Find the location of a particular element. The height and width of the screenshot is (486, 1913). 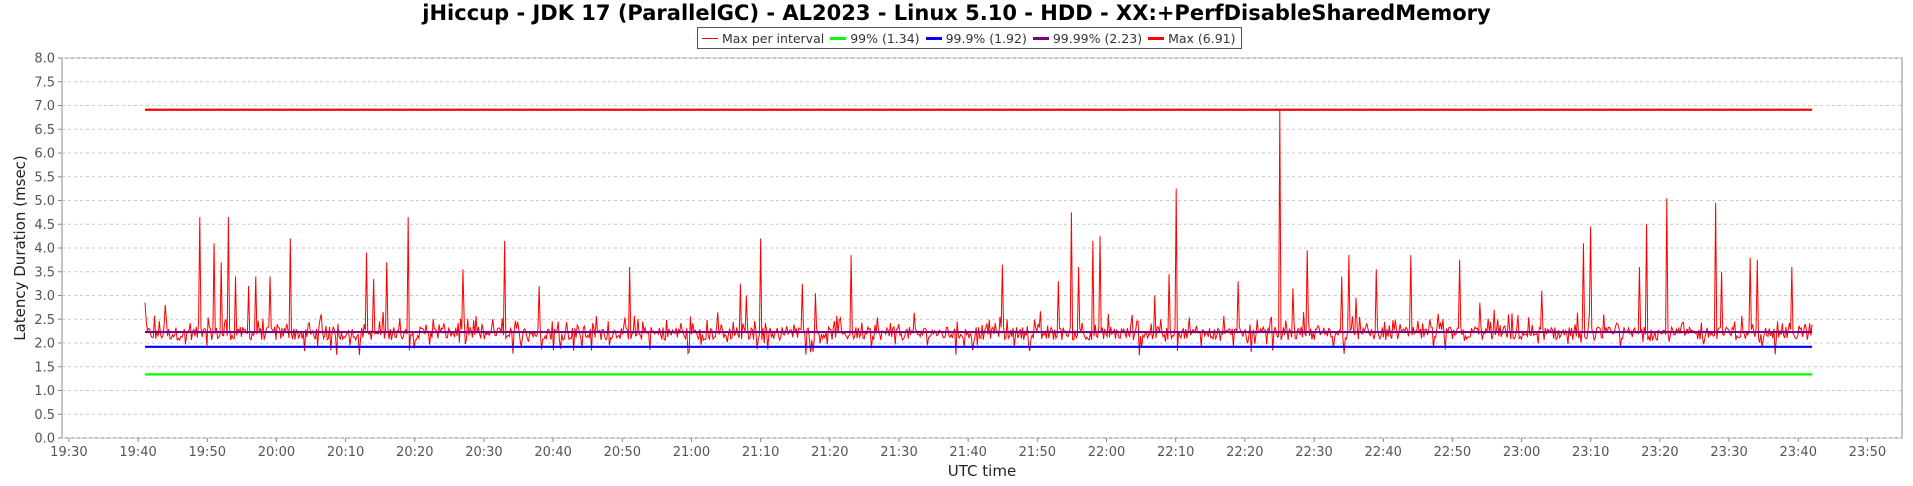

y-tick-label: 6.5 is located at coordinates (44, 130).